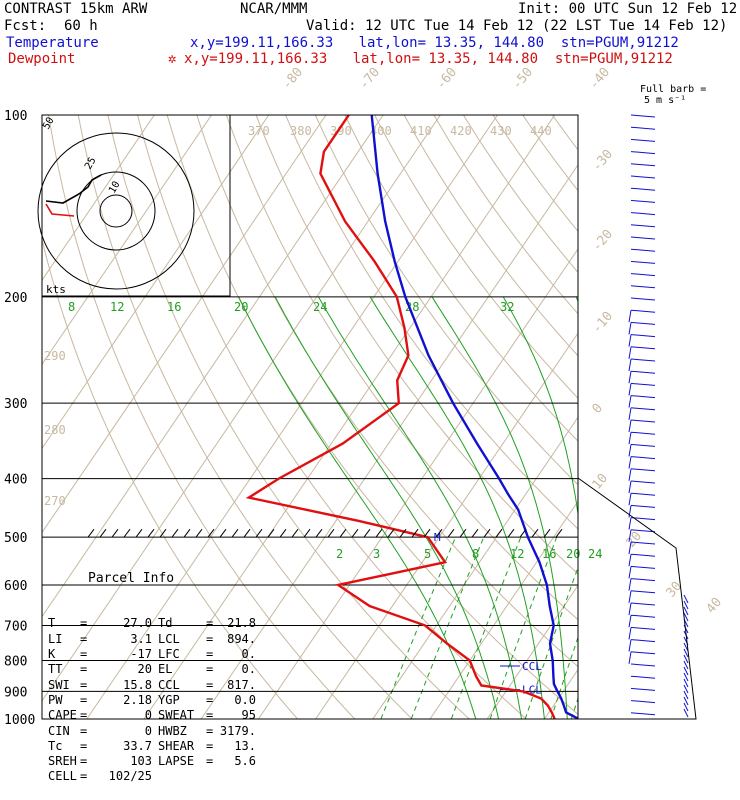  Describe the element at coordinates (595, 554) in the screenshot. I see `mixing-ratio-label: 24` at that location.